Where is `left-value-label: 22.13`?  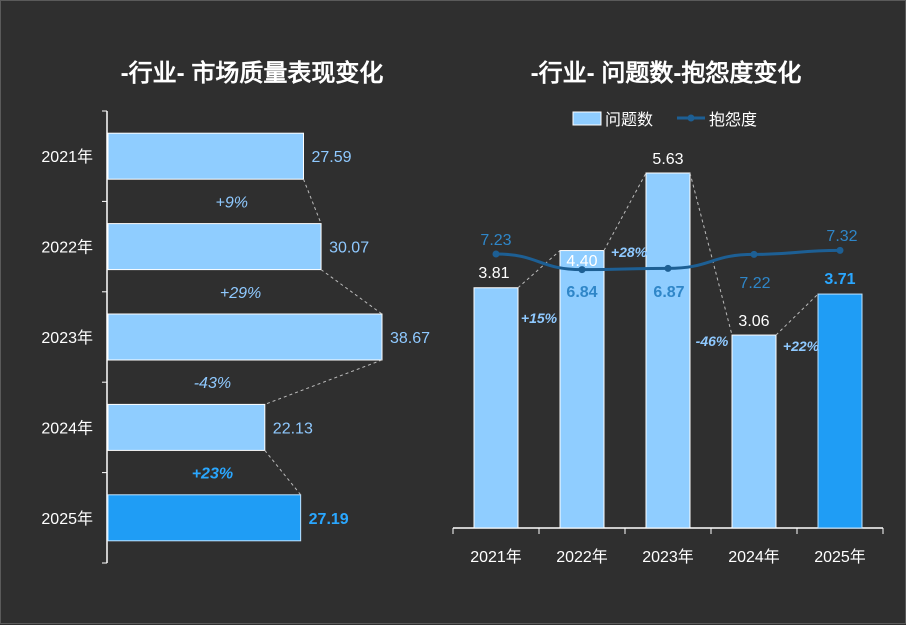 left-value-label: 22.13 is located at coordinates (293, 428).